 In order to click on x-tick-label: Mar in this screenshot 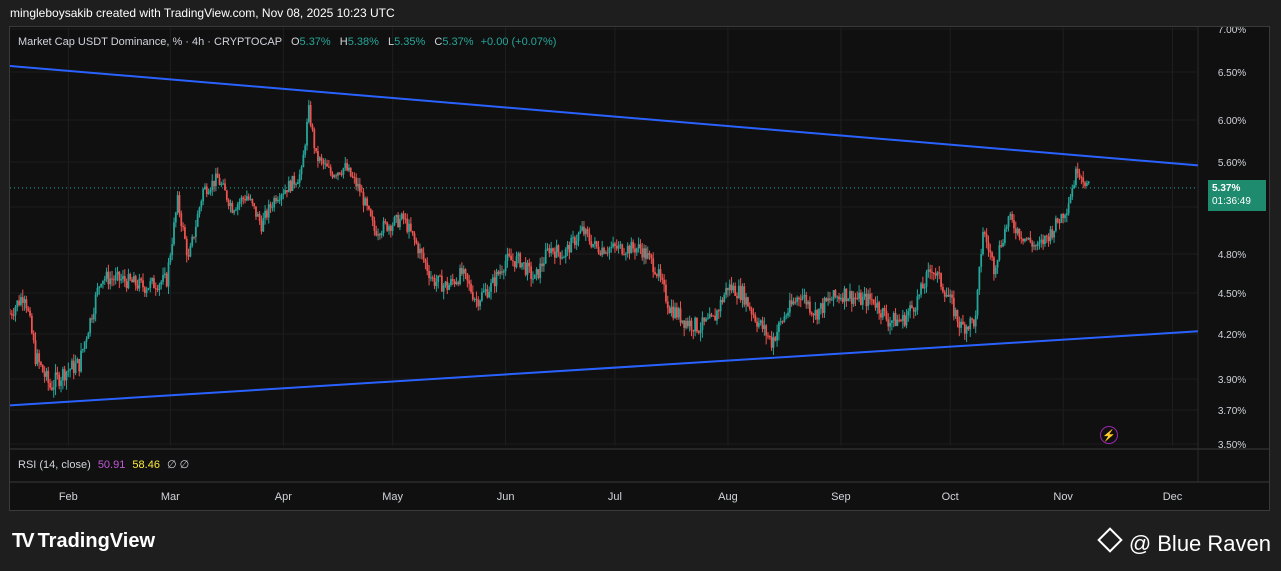, I will do `click(170, 497)`.